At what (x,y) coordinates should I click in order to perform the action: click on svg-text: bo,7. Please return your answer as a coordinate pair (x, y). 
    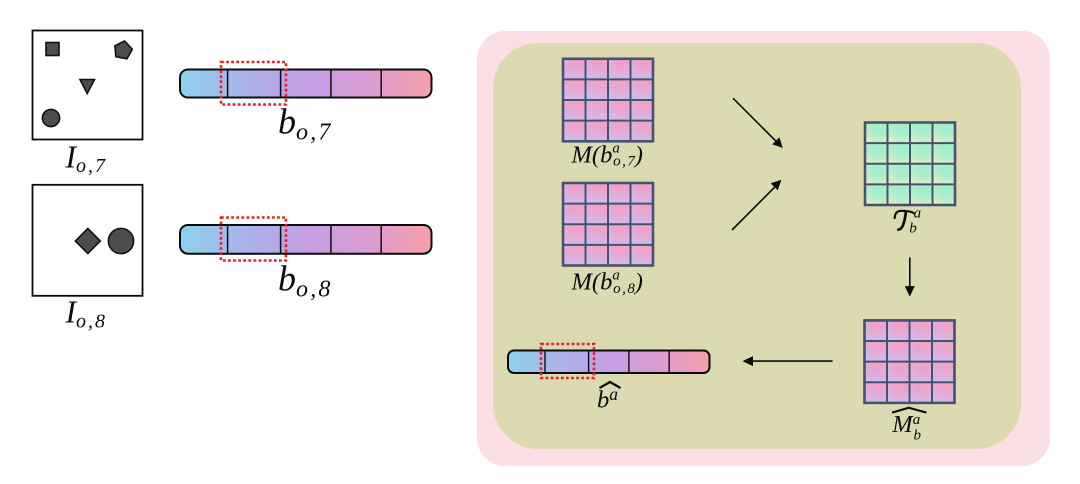
    Looking at the image, I should click on (305, 123).